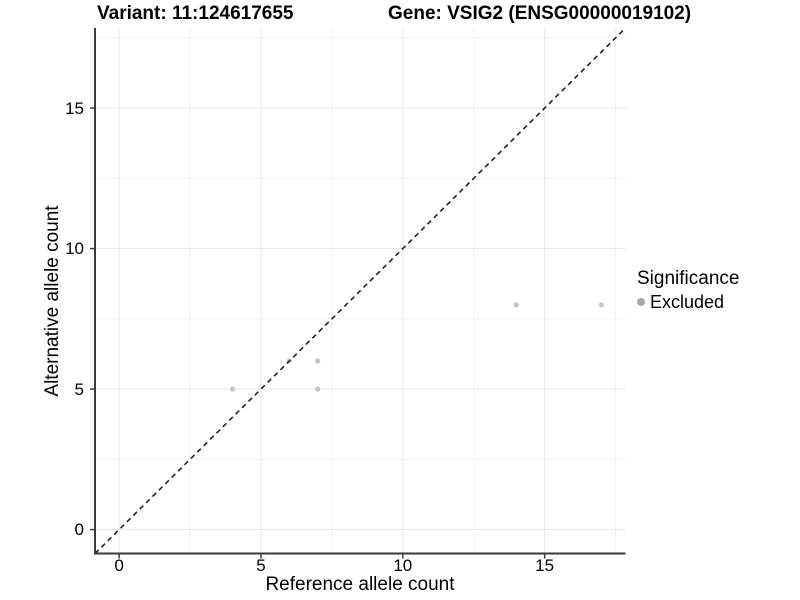  Describe the element at coordinates (545, 565) in the screenshot. I see `x-tick-label: 15` at that location.